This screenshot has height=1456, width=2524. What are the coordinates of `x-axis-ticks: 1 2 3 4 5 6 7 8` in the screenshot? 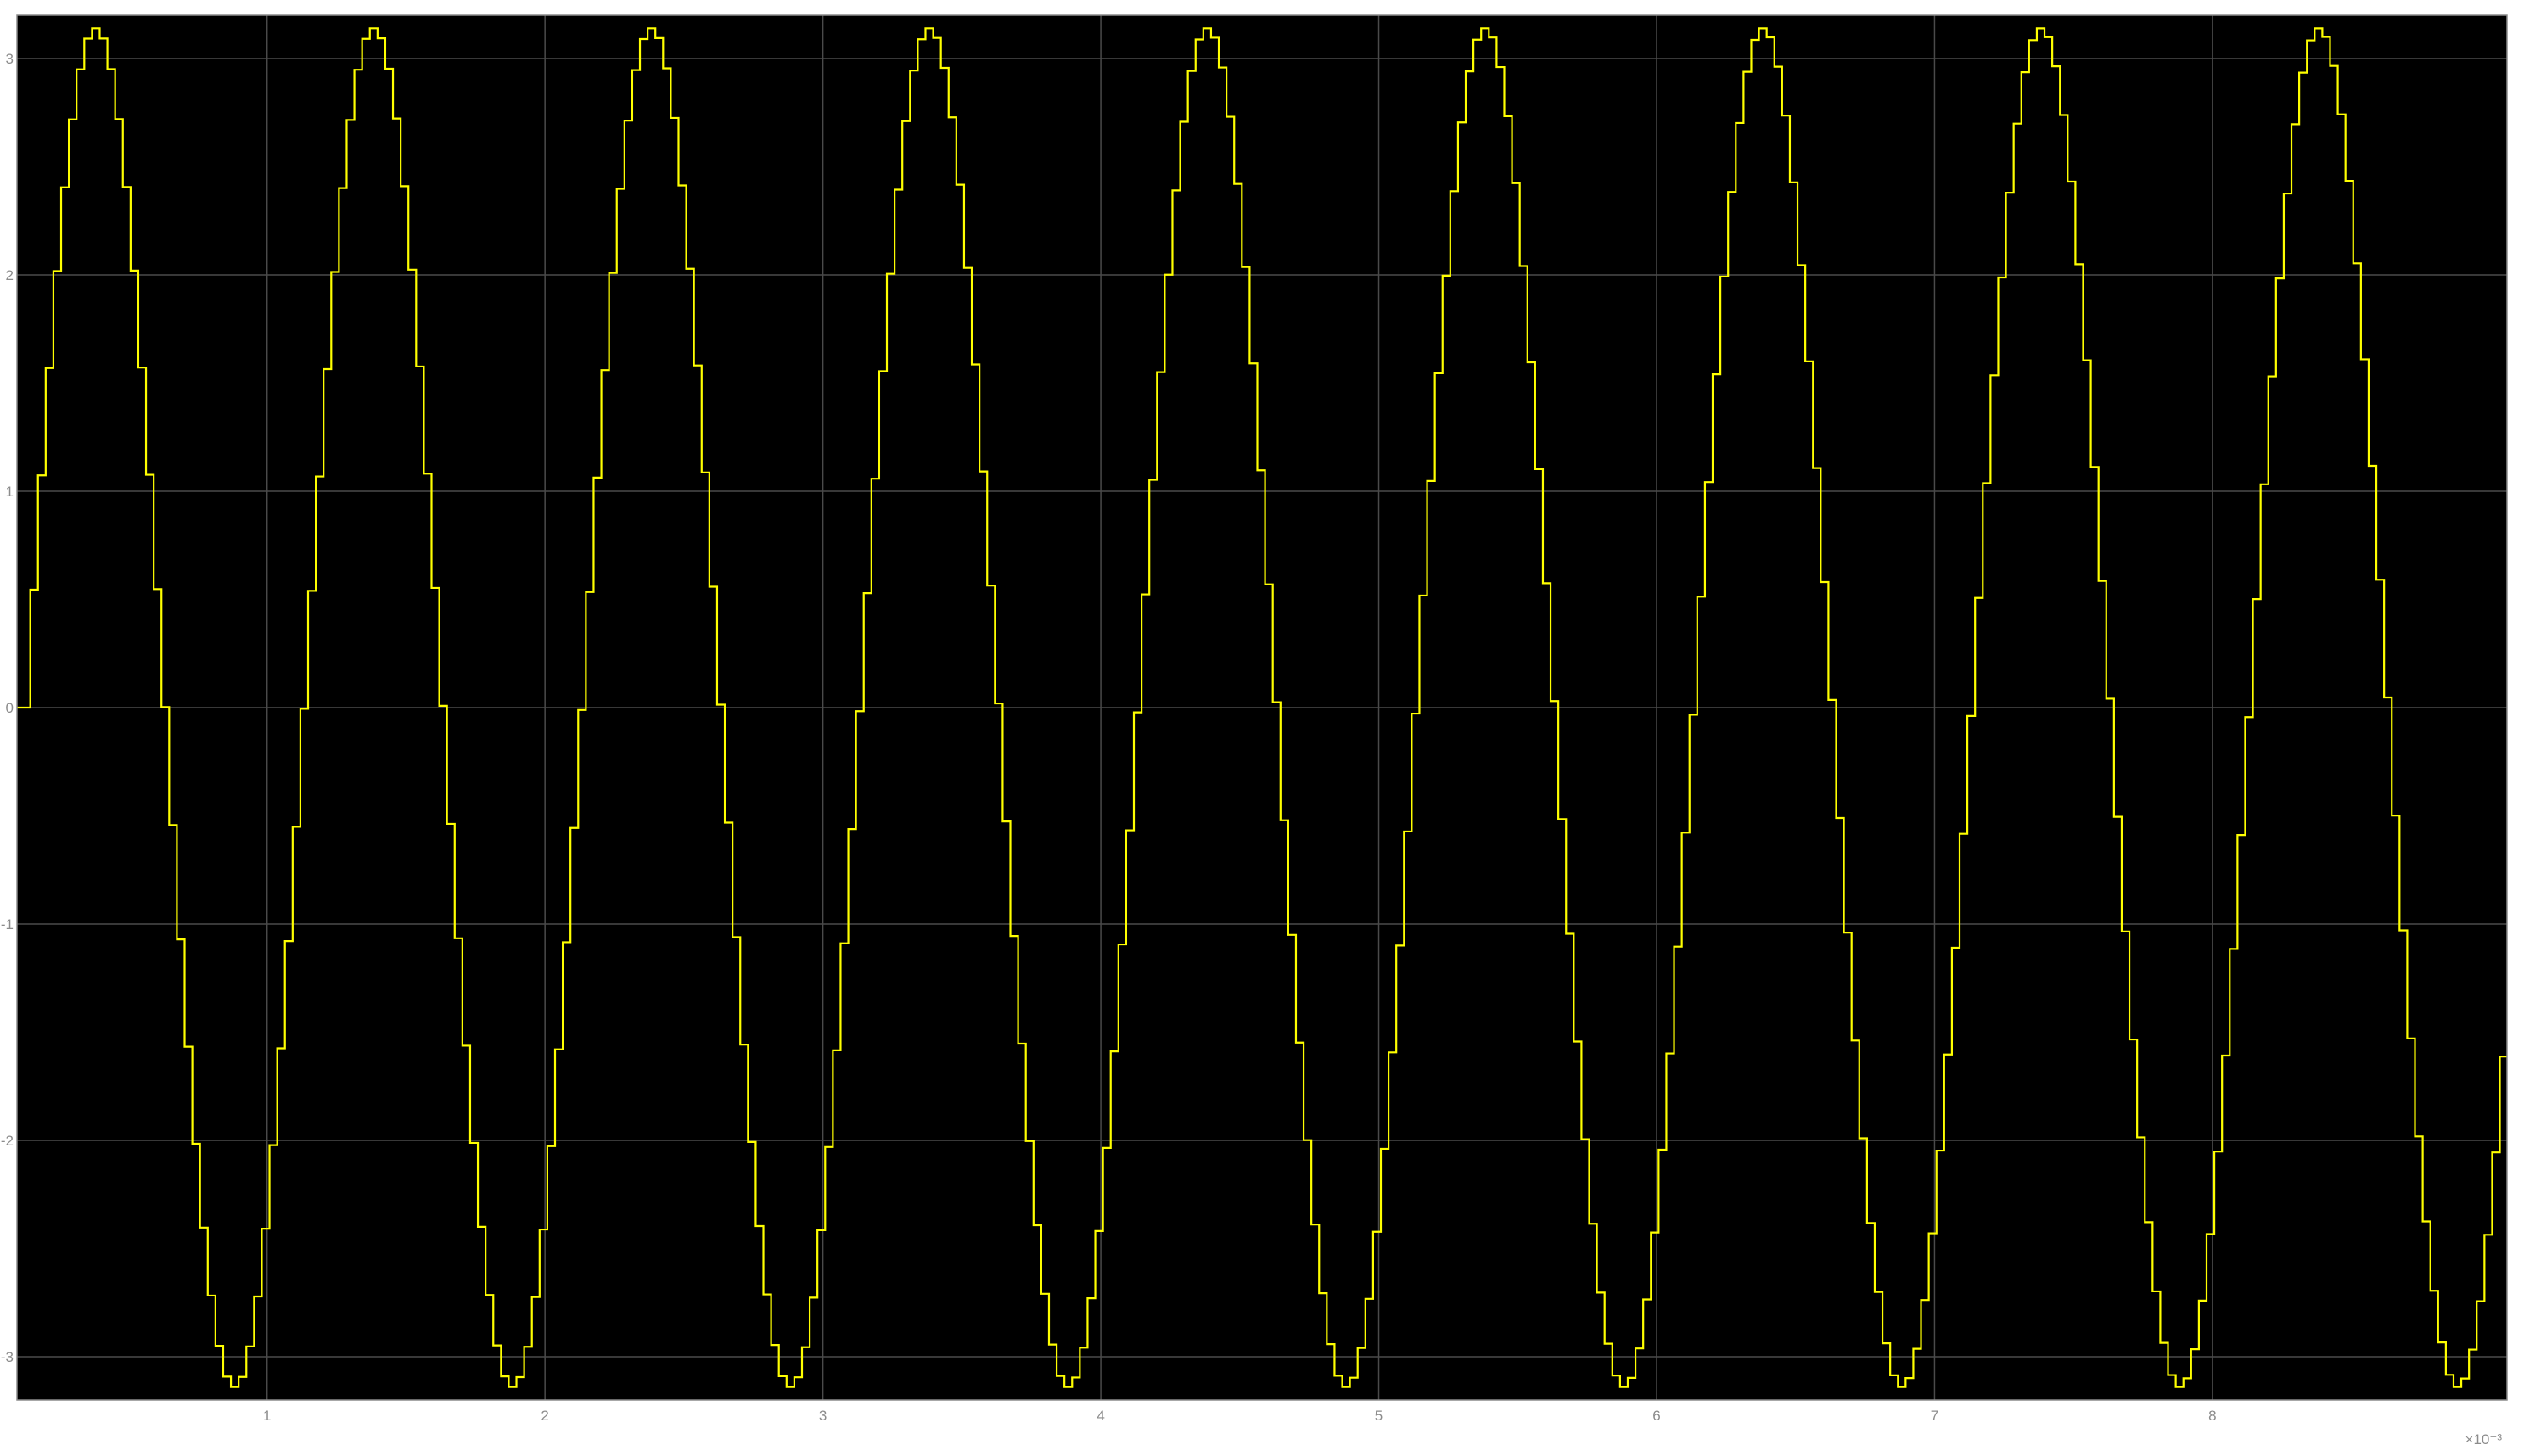 It's located at (1240, 1416).